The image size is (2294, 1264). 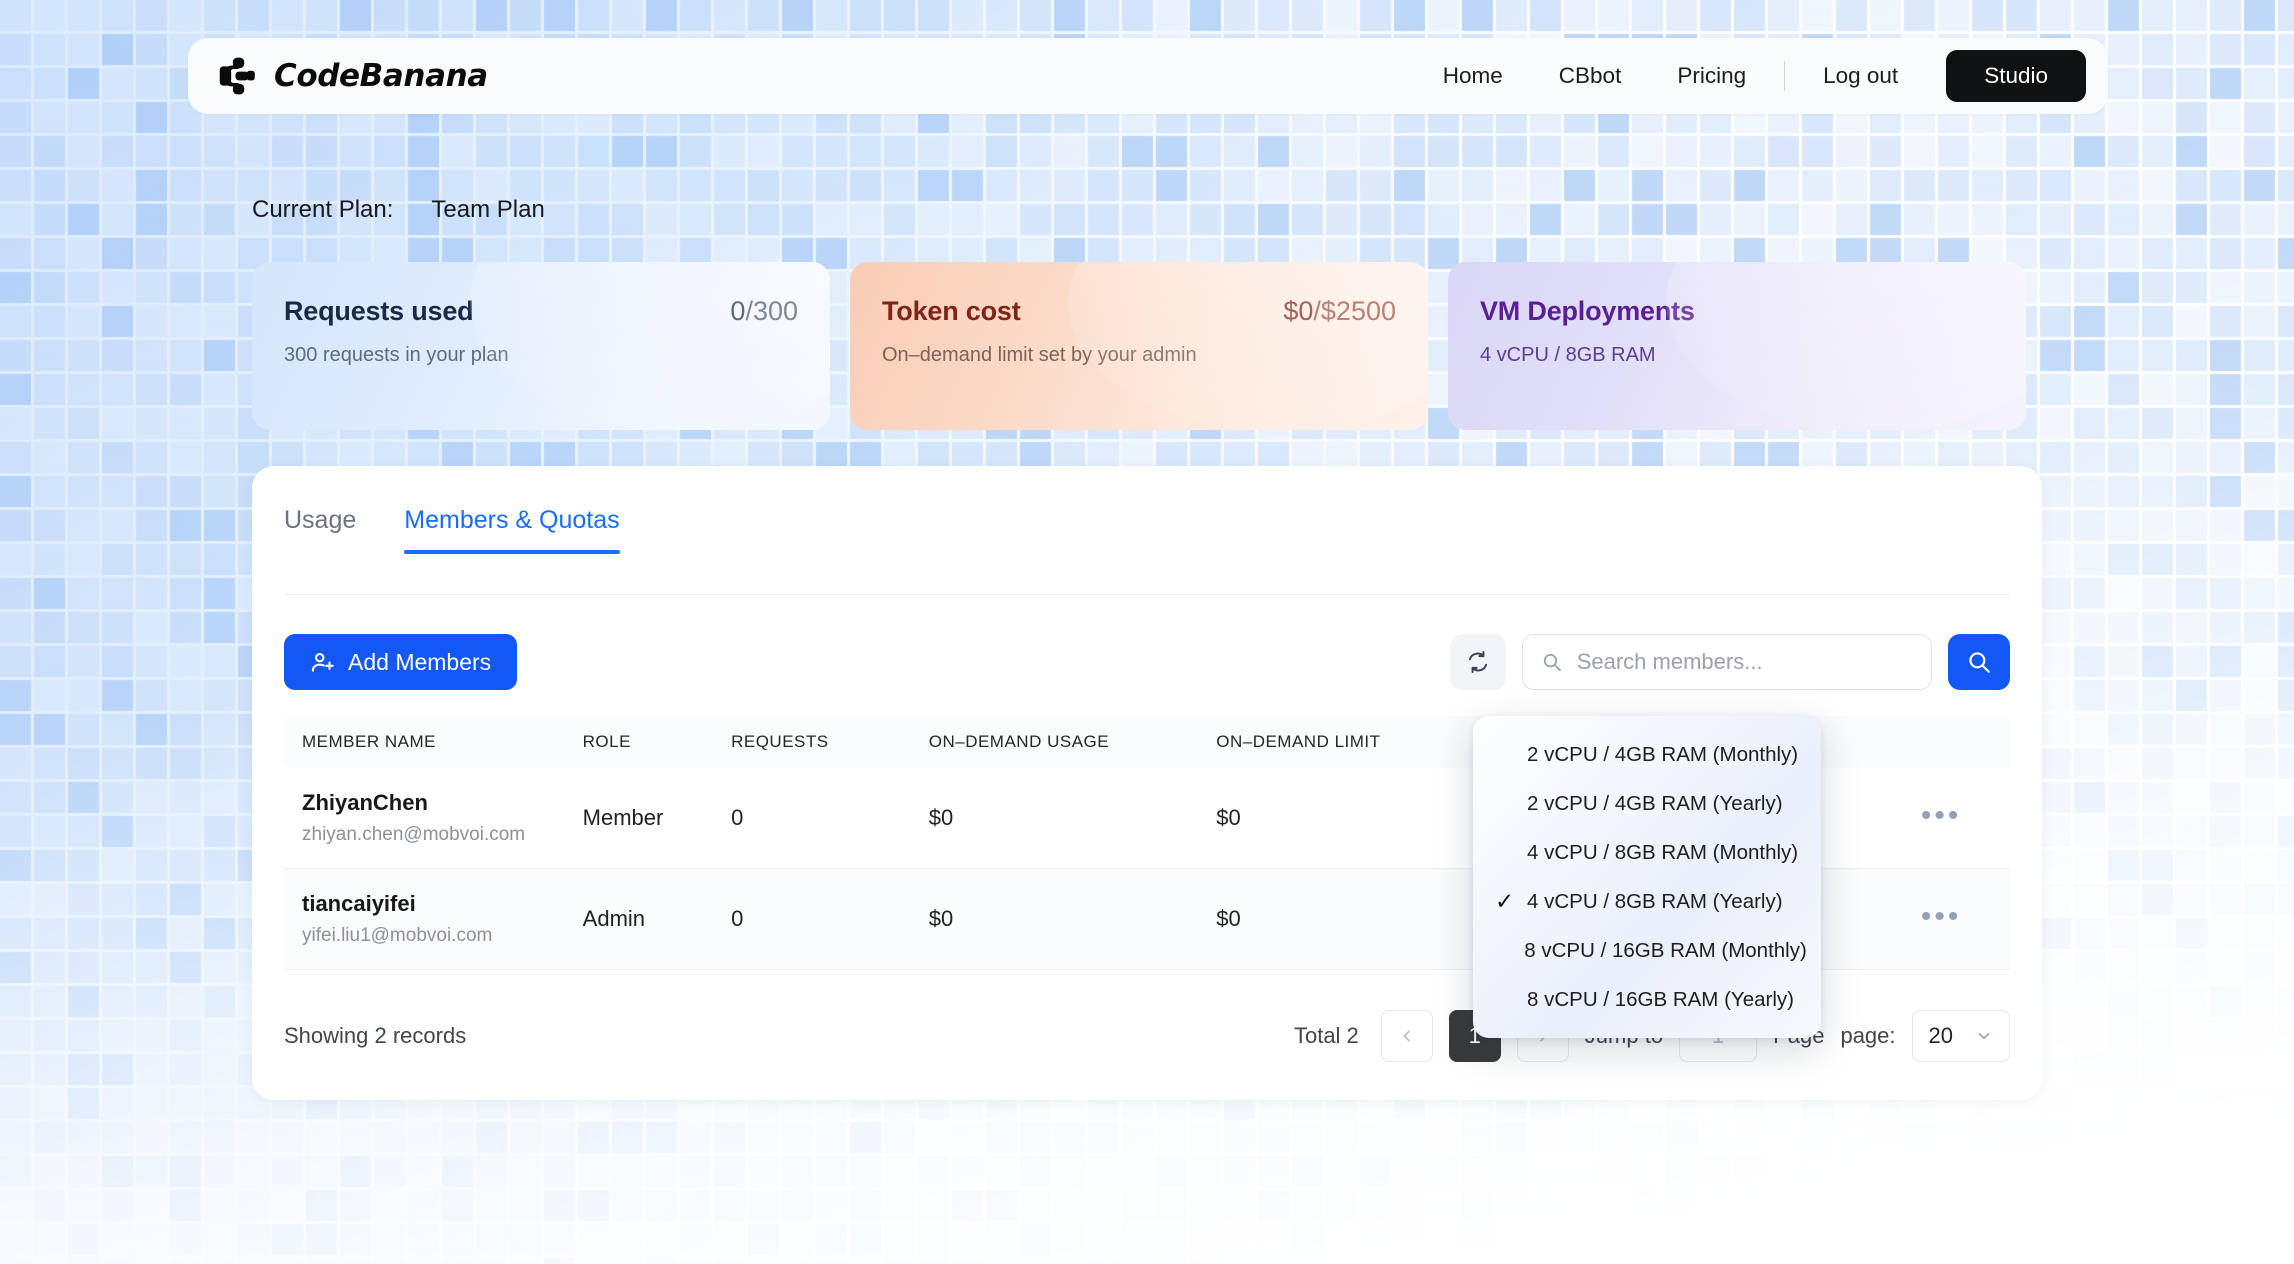 I want to click on search-submit-button, so click(x=1979, y=662).